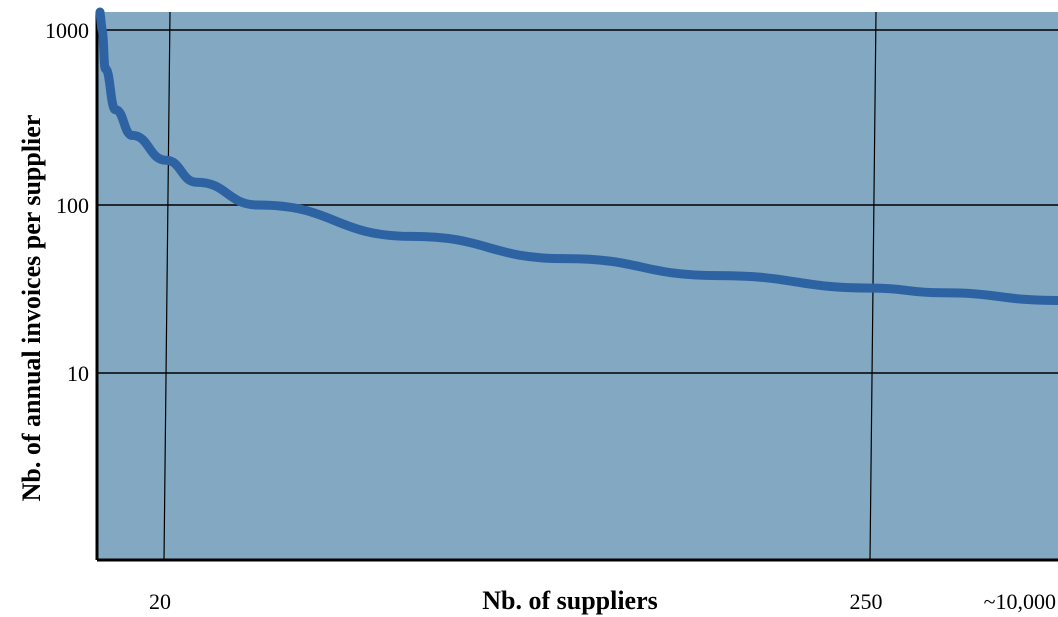 This screenshot has height=617, width=1058. Describe the element at coordinates (160, 601) in the screenshot. I see `x-tick-label: 20` at that location.